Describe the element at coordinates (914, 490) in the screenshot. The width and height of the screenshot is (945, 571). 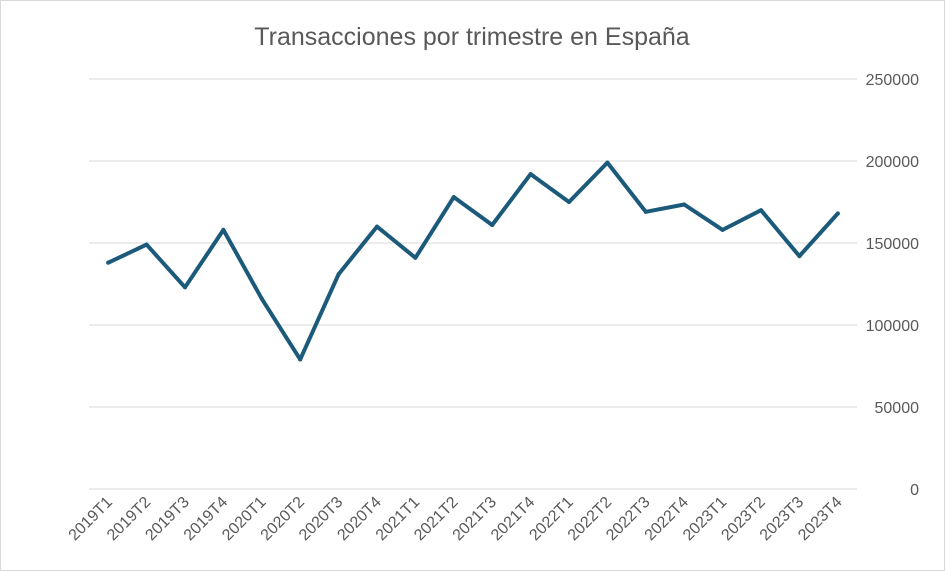
I see `y-tick-label: 0` at that location.